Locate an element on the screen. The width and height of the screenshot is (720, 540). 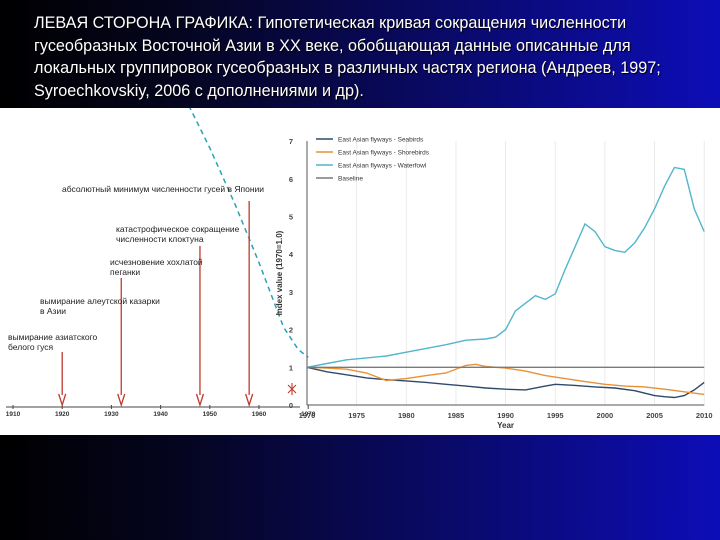
left-tick-label-1950: 1950 is located at coordinates (210, 414).